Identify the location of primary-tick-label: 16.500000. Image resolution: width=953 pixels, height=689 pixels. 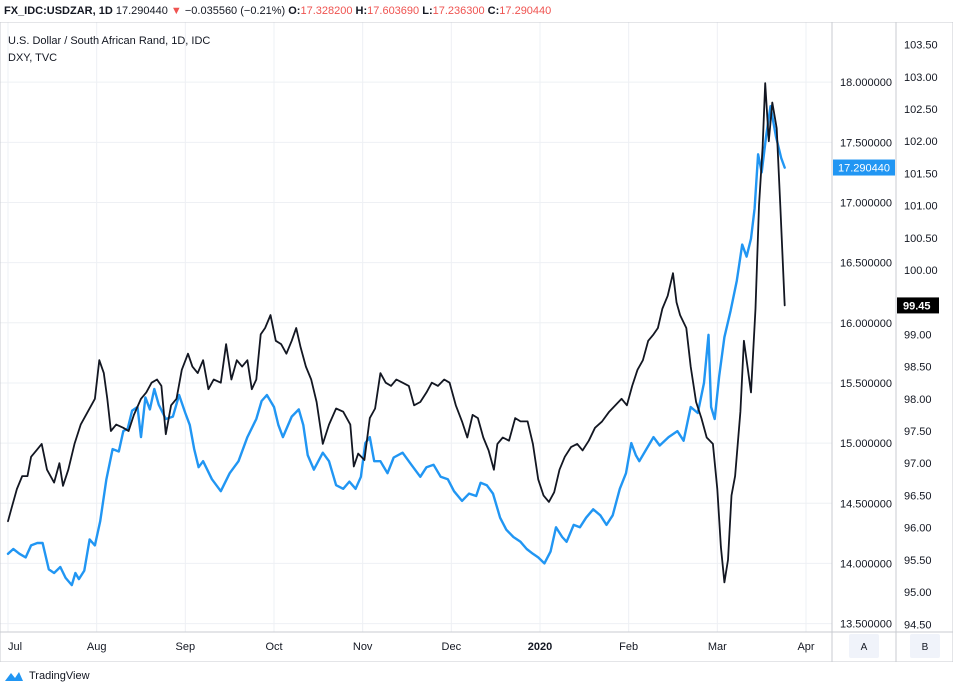
(866, 264).